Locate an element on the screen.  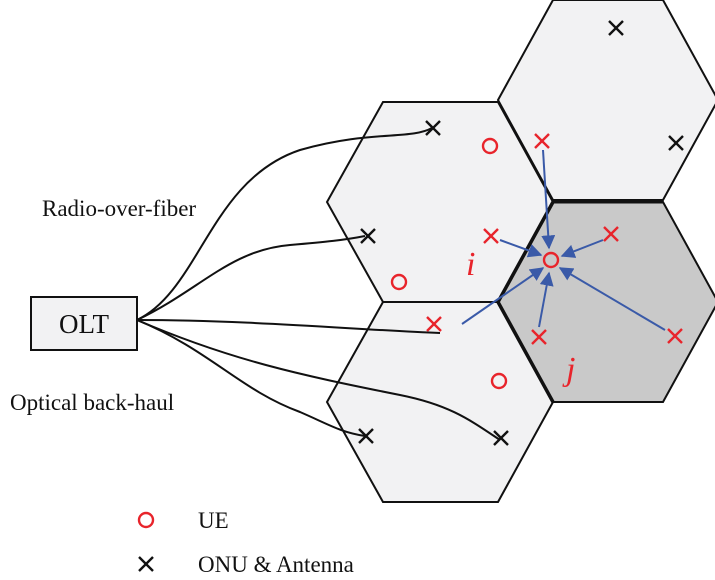
radio-over-fiber-label: Radio-over-fiber is located at coordinates (119, 208).